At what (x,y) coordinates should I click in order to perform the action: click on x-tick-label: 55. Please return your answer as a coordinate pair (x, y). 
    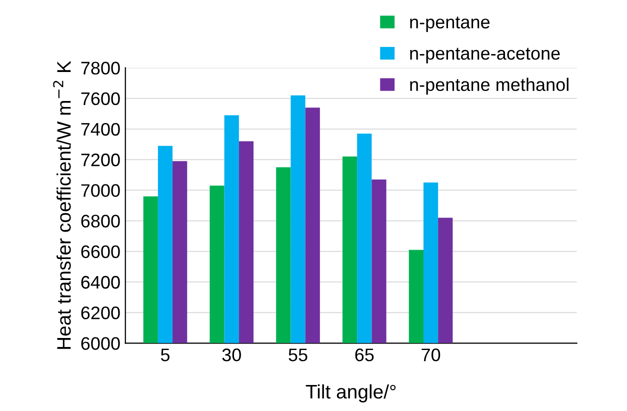
    Looking at the image, I should click on (298, 355).